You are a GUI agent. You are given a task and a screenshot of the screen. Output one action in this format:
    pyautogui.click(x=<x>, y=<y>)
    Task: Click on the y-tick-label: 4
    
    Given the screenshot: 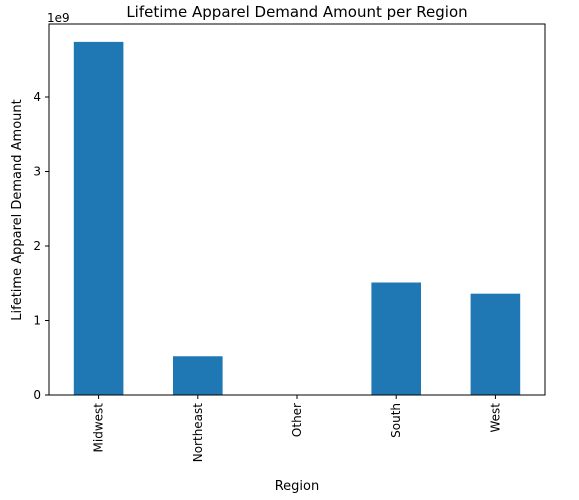 What is the action you would take?
    pyautogui.click(x=37, y=97)
    